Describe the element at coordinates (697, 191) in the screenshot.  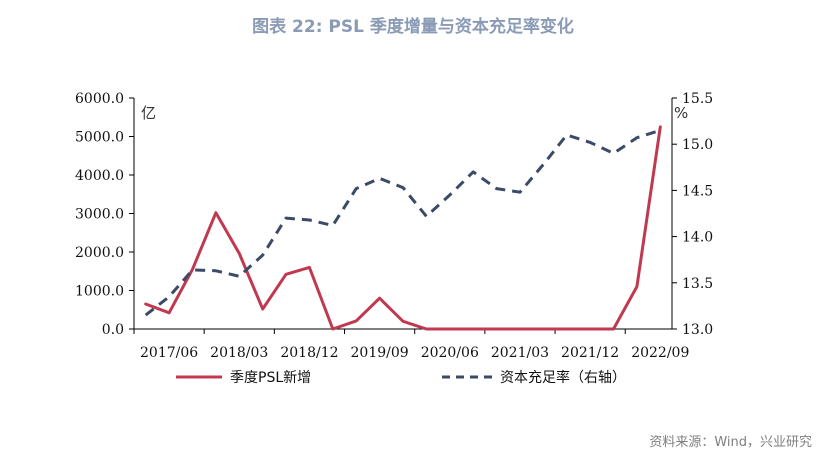
I see `right-tick-label: 14.5` at that location.